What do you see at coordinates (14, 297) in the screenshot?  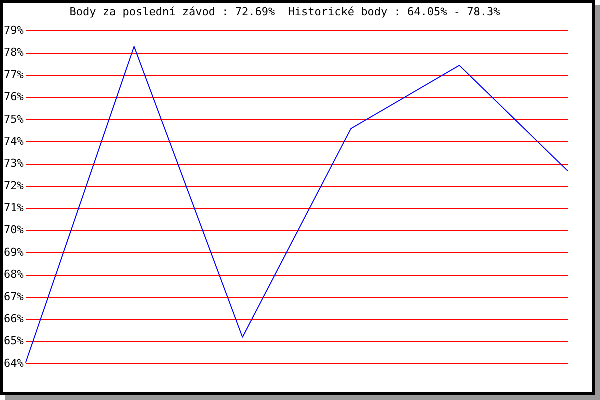 I see `y-tick-label: 67%` at bounding box center [14, 297].